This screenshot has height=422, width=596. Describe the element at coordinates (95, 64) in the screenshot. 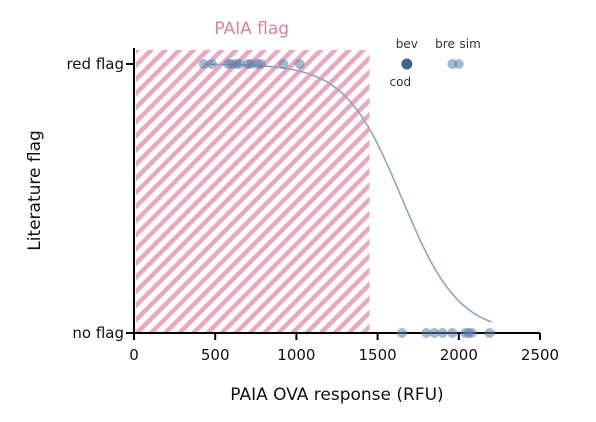

I see `y-tick-label-red-flag: red flag` at that location.